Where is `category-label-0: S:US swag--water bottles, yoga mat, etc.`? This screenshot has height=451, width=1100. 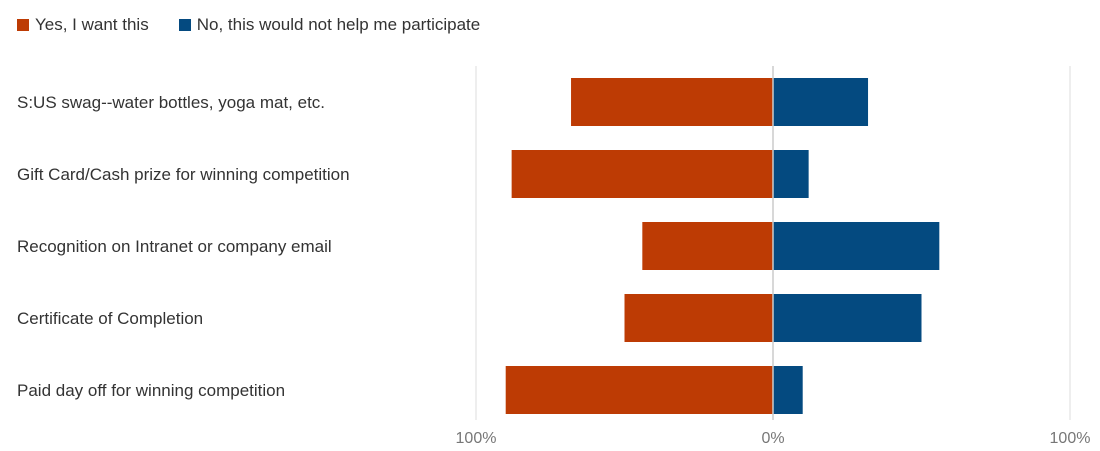 category-label-0: S:US swag--water bottles, yoga mat, etc. is located at coordinates (171, 102).